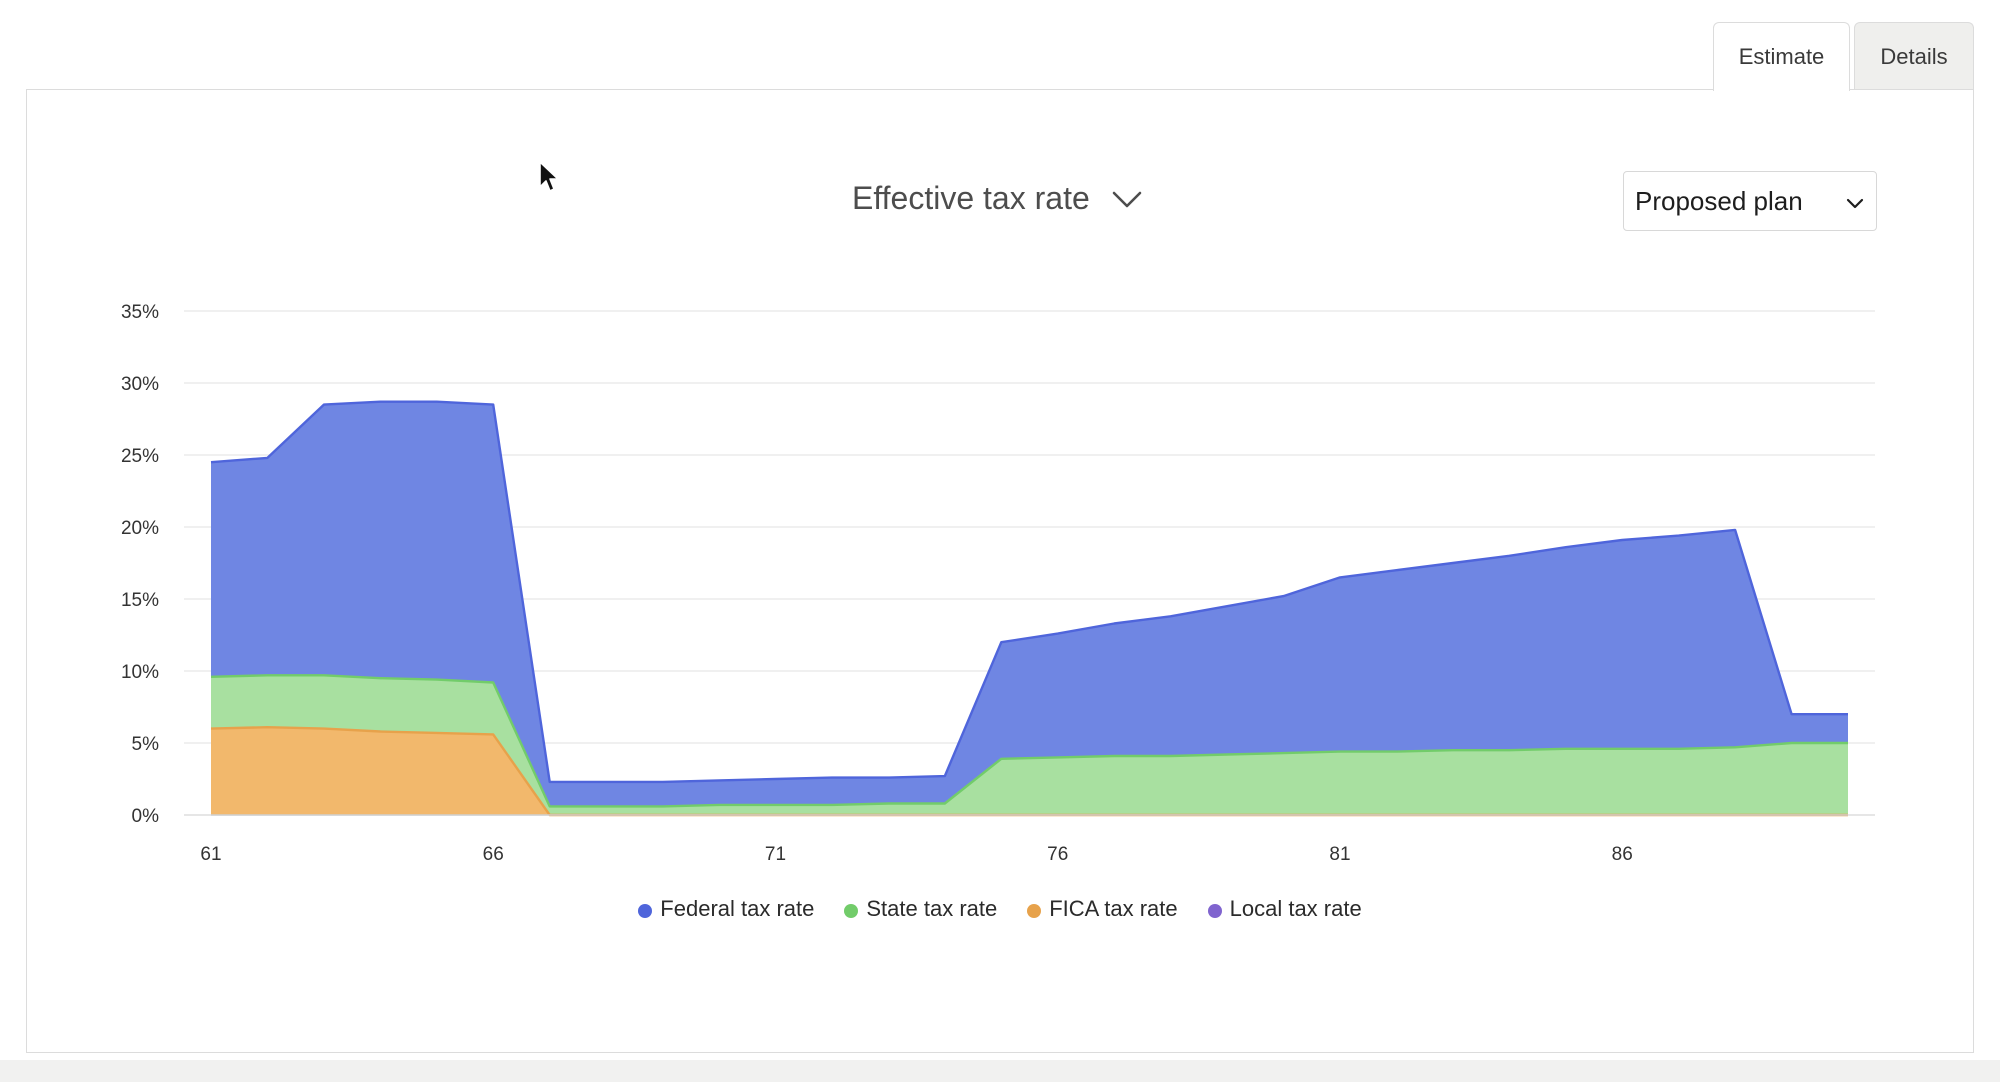 The width and height of the screenshot is (2000, 1082). I want to click on metric-selector: Effective tax rate, so click(997, 198).